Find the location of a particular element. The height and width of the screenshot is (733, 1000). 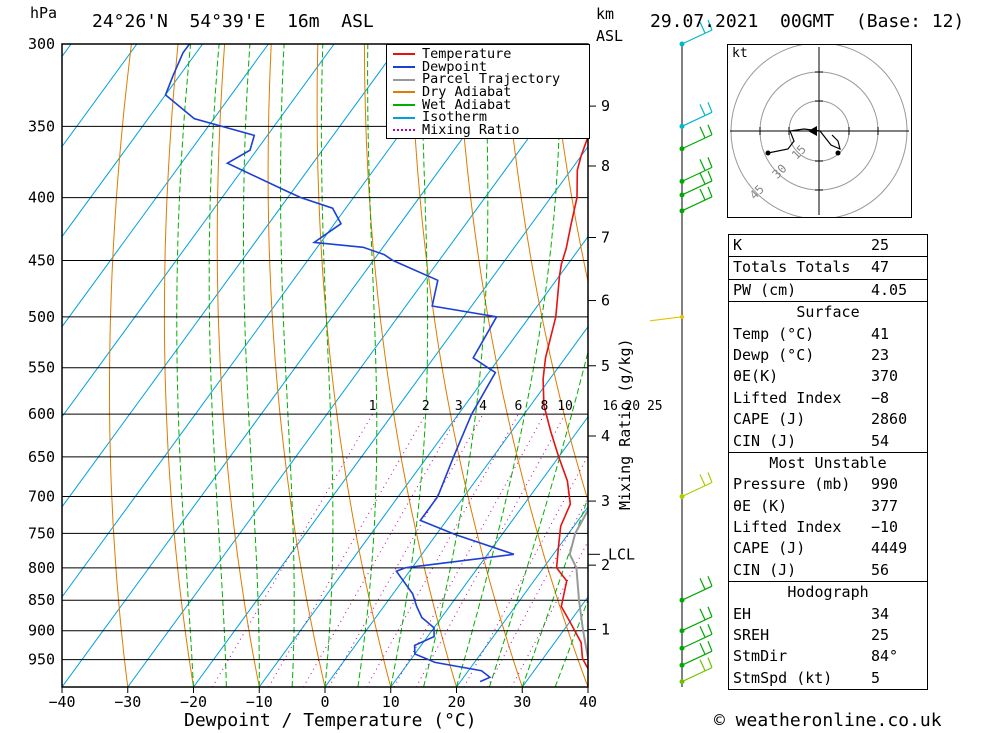

mixing-ratio-label: 8 is located at coordinates (544, 406).